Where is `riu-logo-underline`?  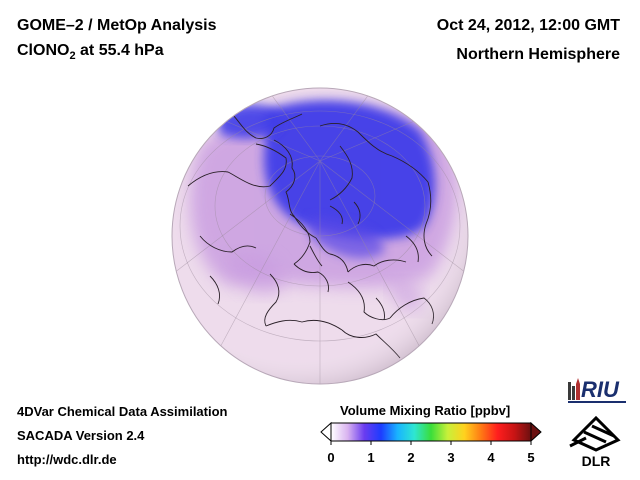
riu-logo-underline is located at coordinates (597, 402).